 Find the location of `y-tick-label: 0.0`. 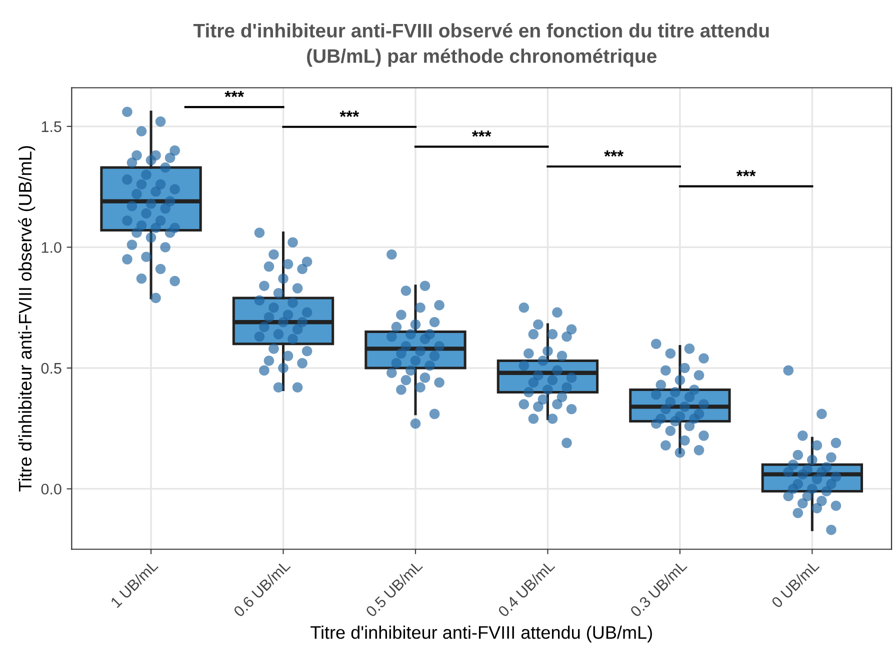

y-tick-label: 0.0 is located at coordinates (51, 489).